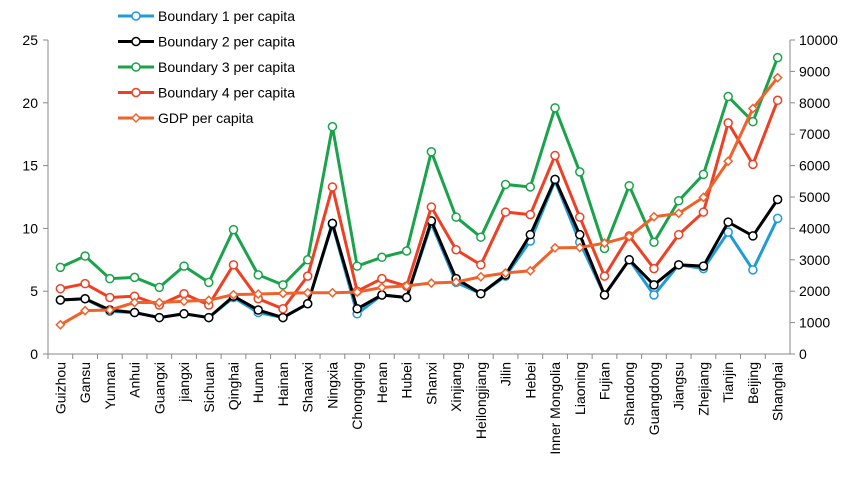 This screenshot has height=493, width=843. What do you see at coordinates (679, 386) in the screenshot?
I see `x-tick-label: Jiangsu` at bounding box center [679, 386].